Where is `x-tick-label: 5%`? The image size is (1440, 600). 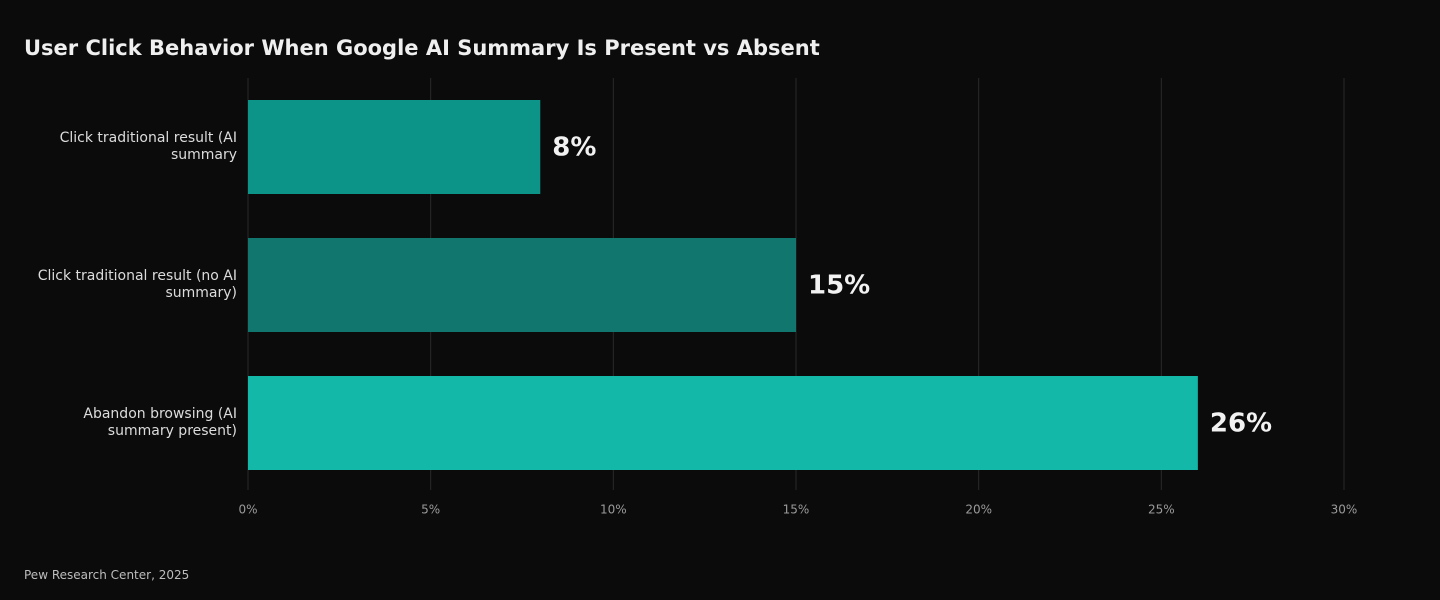 x-tick-label: 5% is located at coordinates (430, 510).